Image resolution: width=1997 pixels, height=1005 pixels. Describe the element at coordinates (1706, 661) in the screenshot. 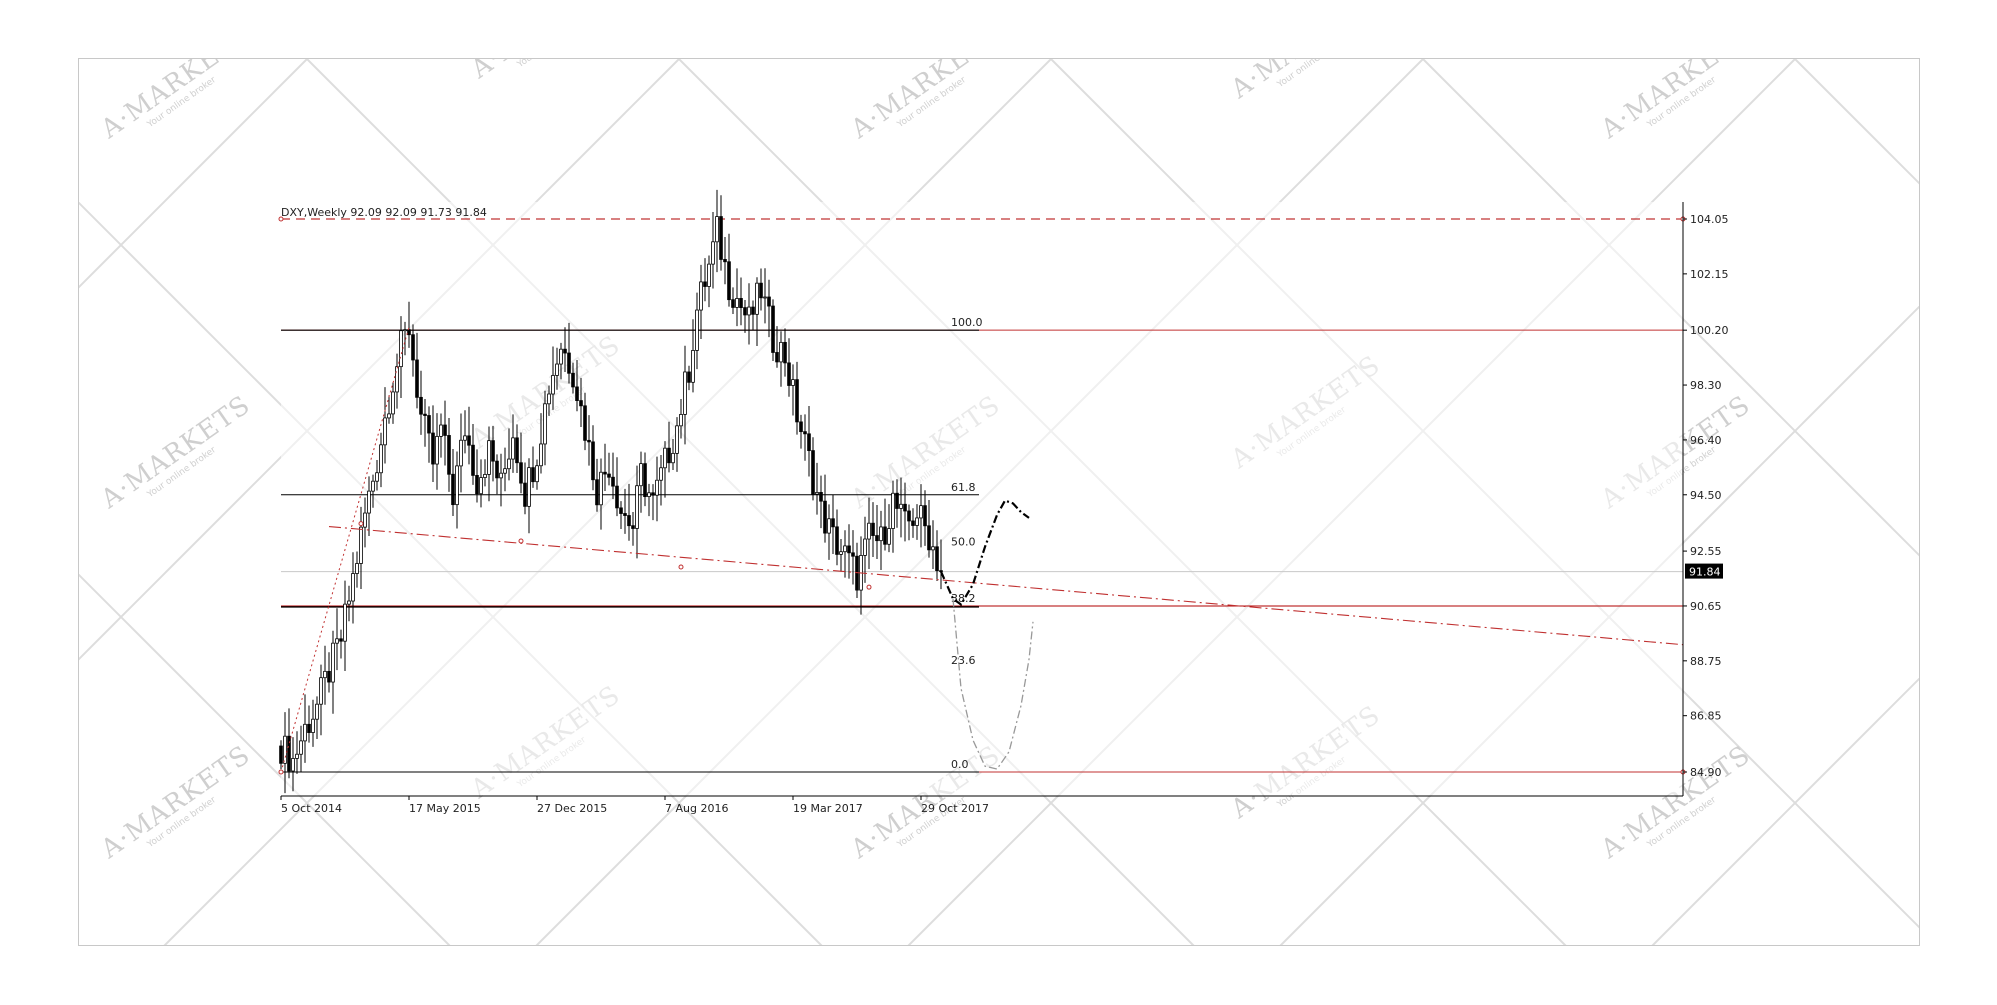

I see `y-tick-label: 88.75` at that location.